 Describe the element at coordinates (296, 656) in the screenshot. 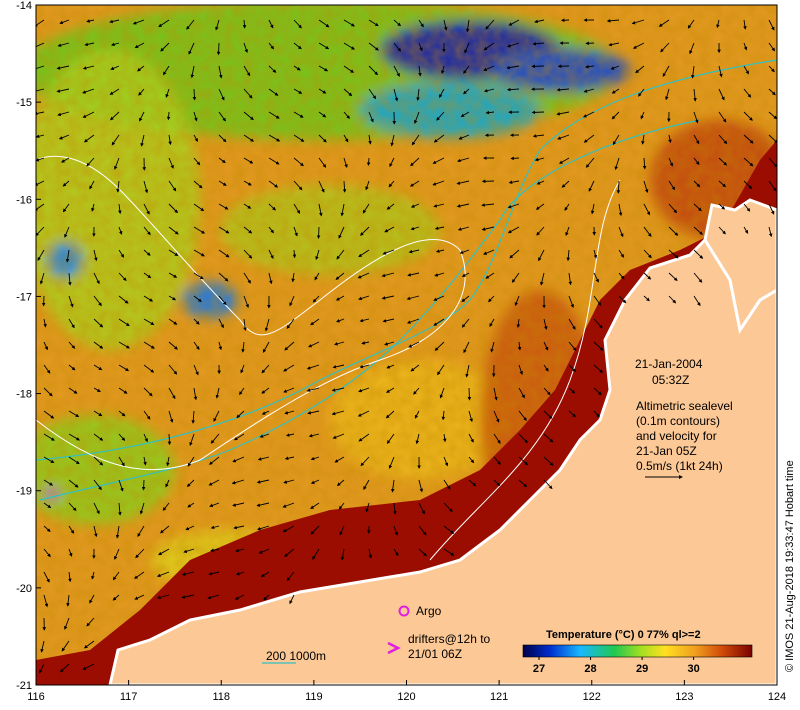

I see `depth-legend-label: 200 1000m` at that location.